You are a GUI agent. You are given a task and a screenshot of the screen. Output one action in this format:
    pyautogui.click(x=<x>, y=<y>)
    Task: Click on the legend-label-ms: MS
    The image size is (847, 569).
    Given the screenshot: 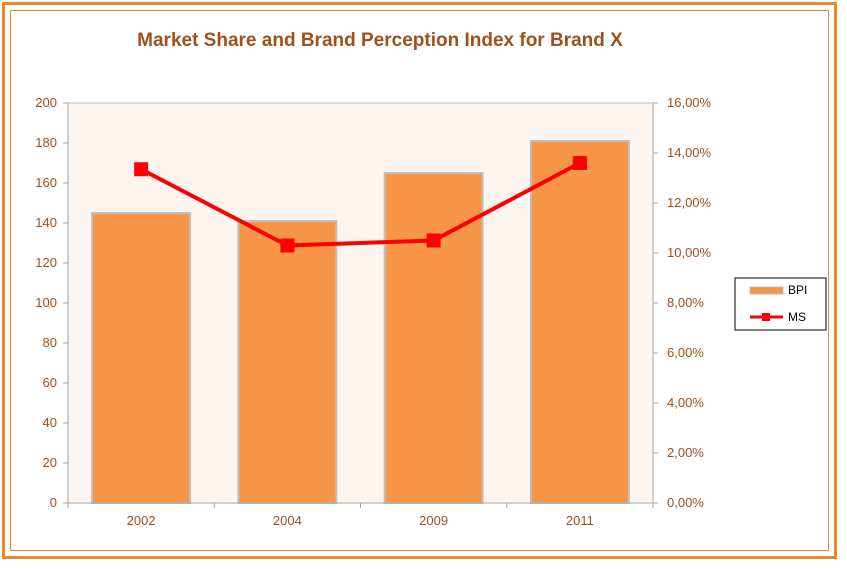 What is the action you would take?
    pyautogui.click(x=797, y=317)
    